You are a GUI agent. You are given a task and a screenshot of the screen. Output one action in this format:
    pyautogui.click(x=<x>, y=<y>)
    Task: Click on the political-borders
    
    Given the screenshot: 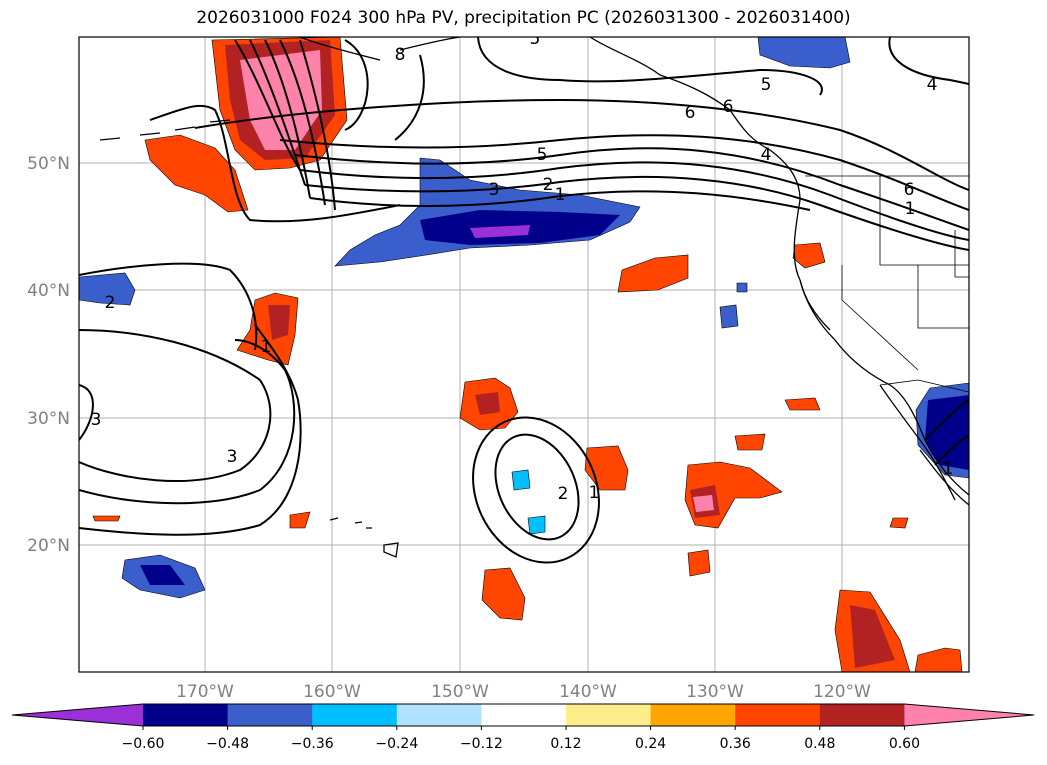 What is the action you would take?
    pyautogui.click(x=887, y=284)
    